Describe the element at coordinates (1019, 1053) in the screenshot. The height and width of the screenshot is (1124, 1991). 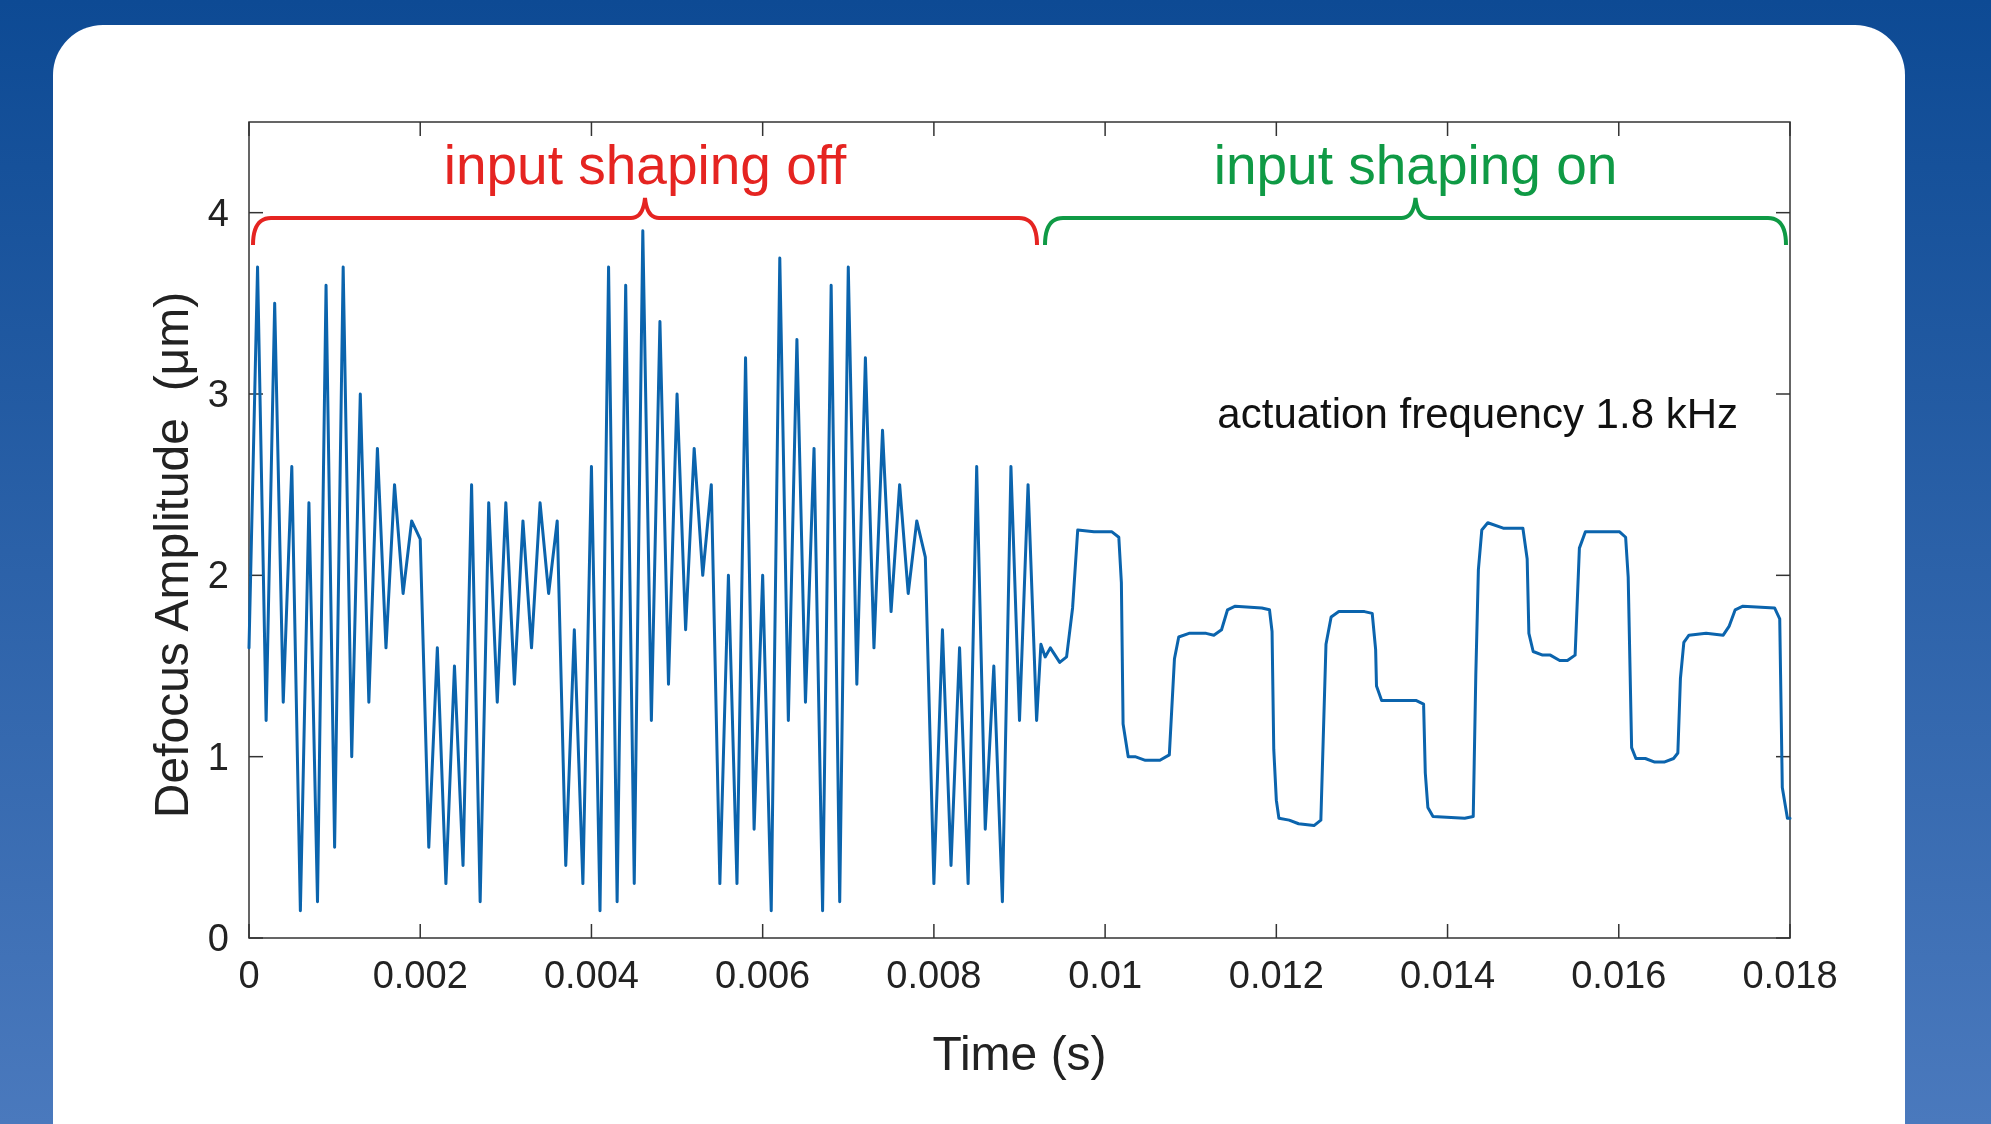
I see `x-axis-title: Time (s)` at that location.